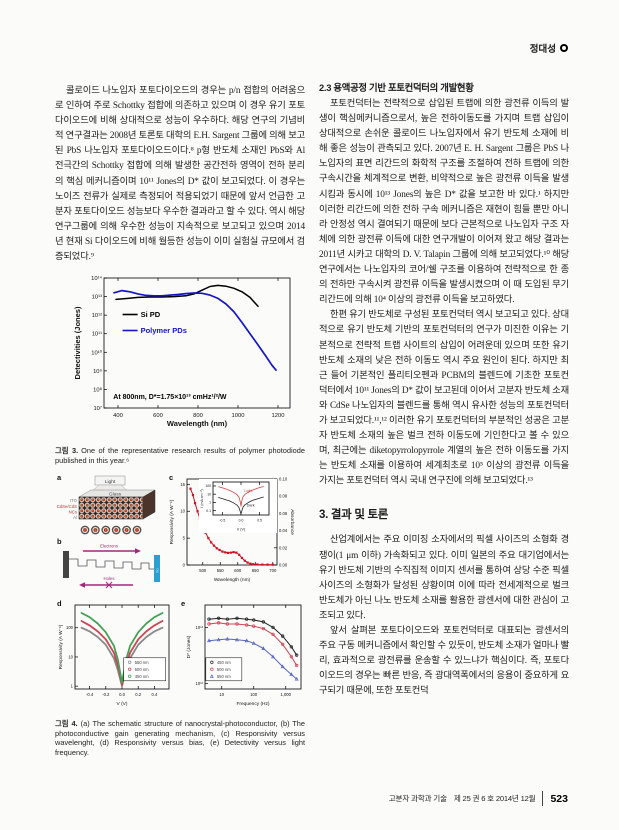 This screenshot has height=830, width=619. I want to click on svg-text: Polymer PDs, so click(164, 330).